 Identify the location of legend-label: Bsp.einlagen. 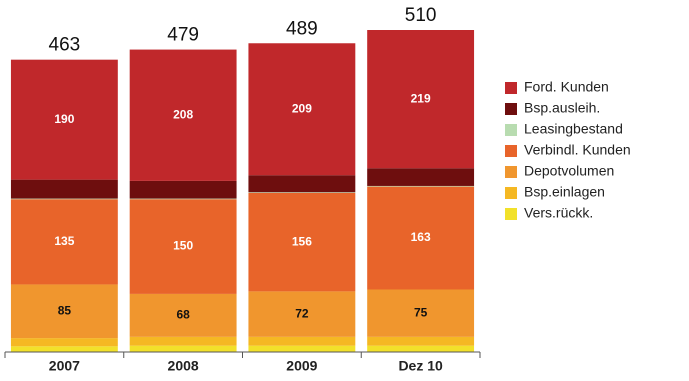
(564, 192).